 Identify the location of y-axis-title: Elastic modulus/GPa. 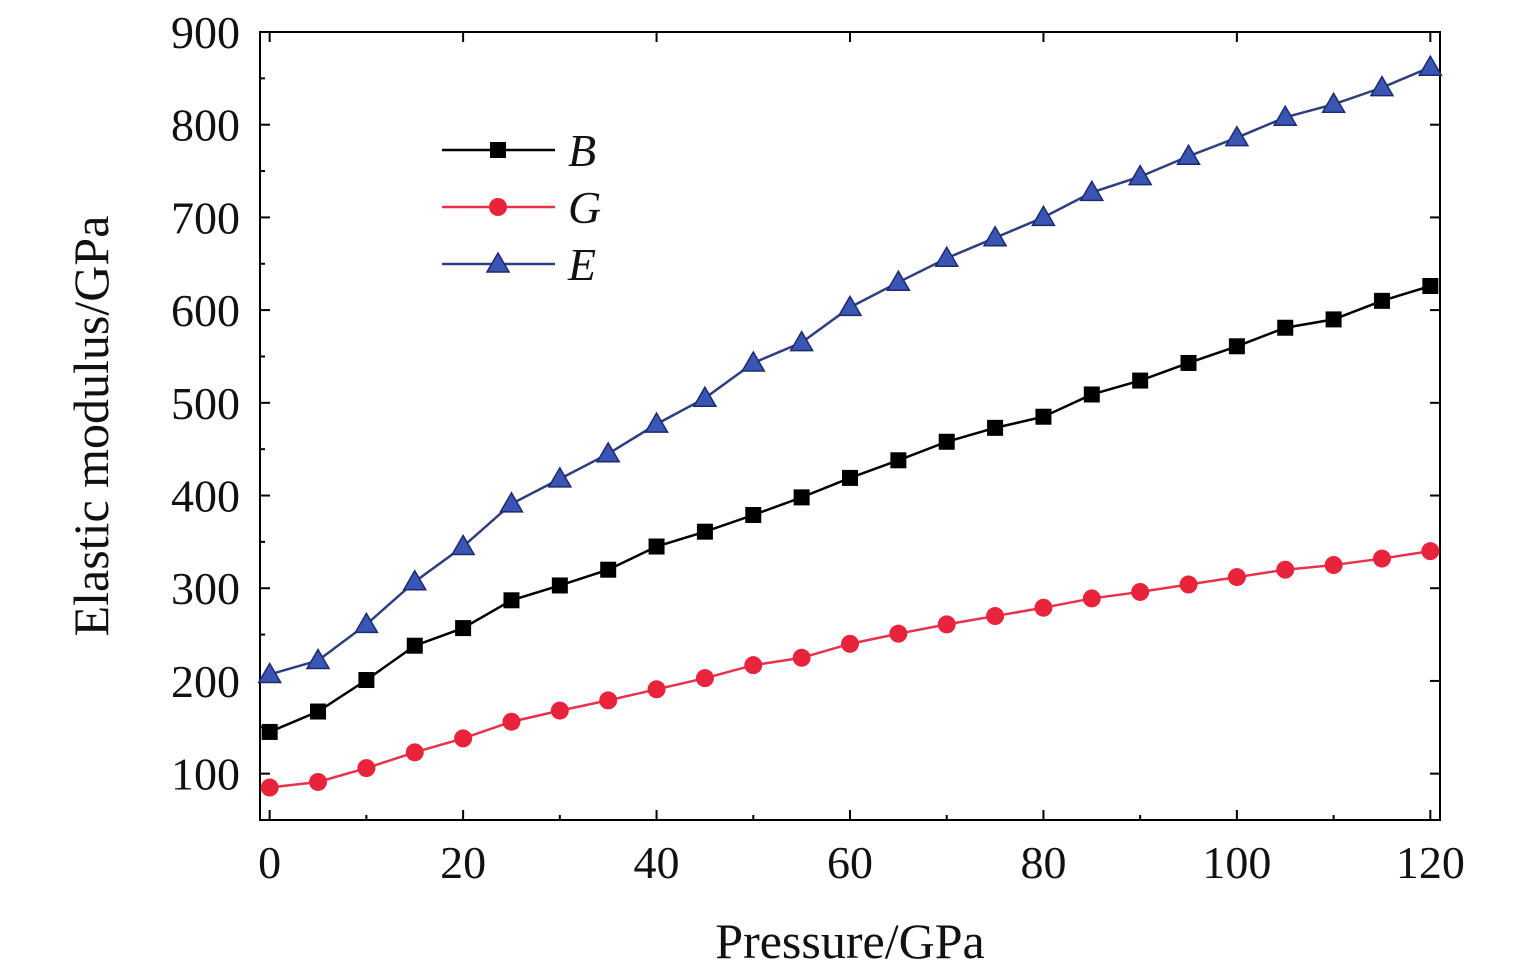
(91, 426).